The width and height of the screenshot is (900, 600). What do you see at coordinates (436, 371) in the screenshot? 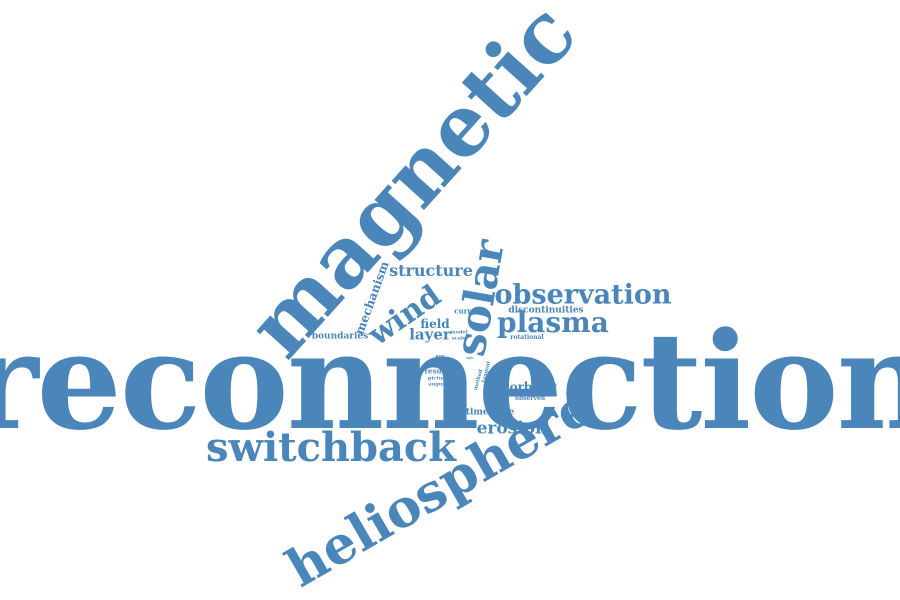
I see `word-result: result` at bounding box center [436, 371].